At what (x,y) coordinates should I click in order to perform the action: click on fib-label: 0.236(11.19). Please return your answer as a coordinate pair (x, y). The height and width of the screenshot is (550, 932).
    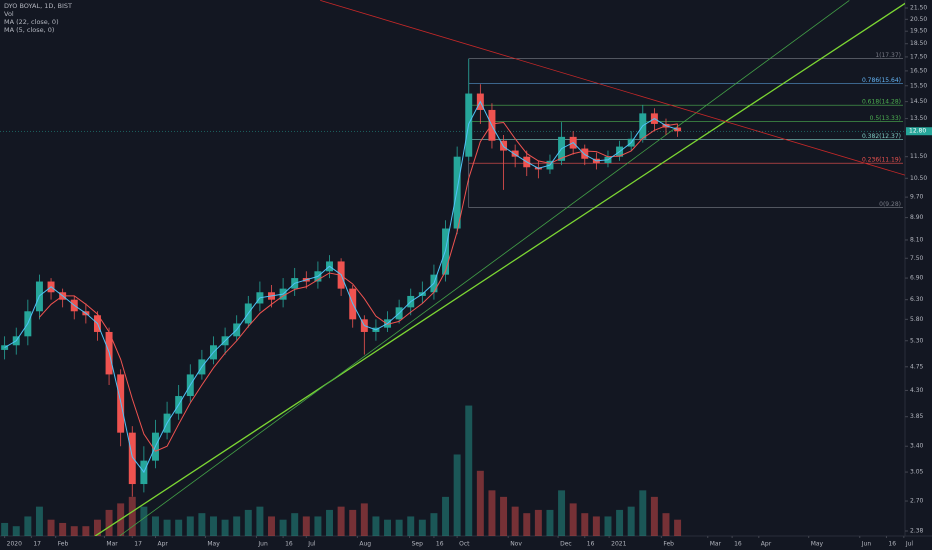
    Looking at the image, I should click on (881, 160).